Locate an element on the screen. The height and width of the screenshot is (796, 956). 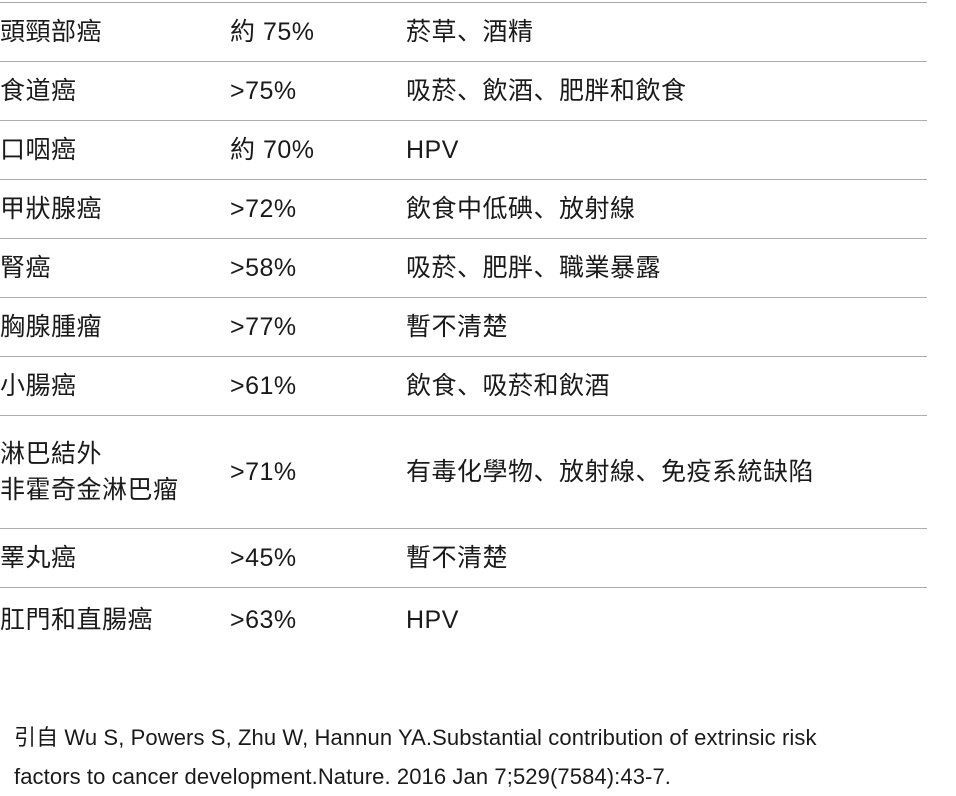
table-row: 口咽癌約 70% HPV is located at coordinates (463, 150).